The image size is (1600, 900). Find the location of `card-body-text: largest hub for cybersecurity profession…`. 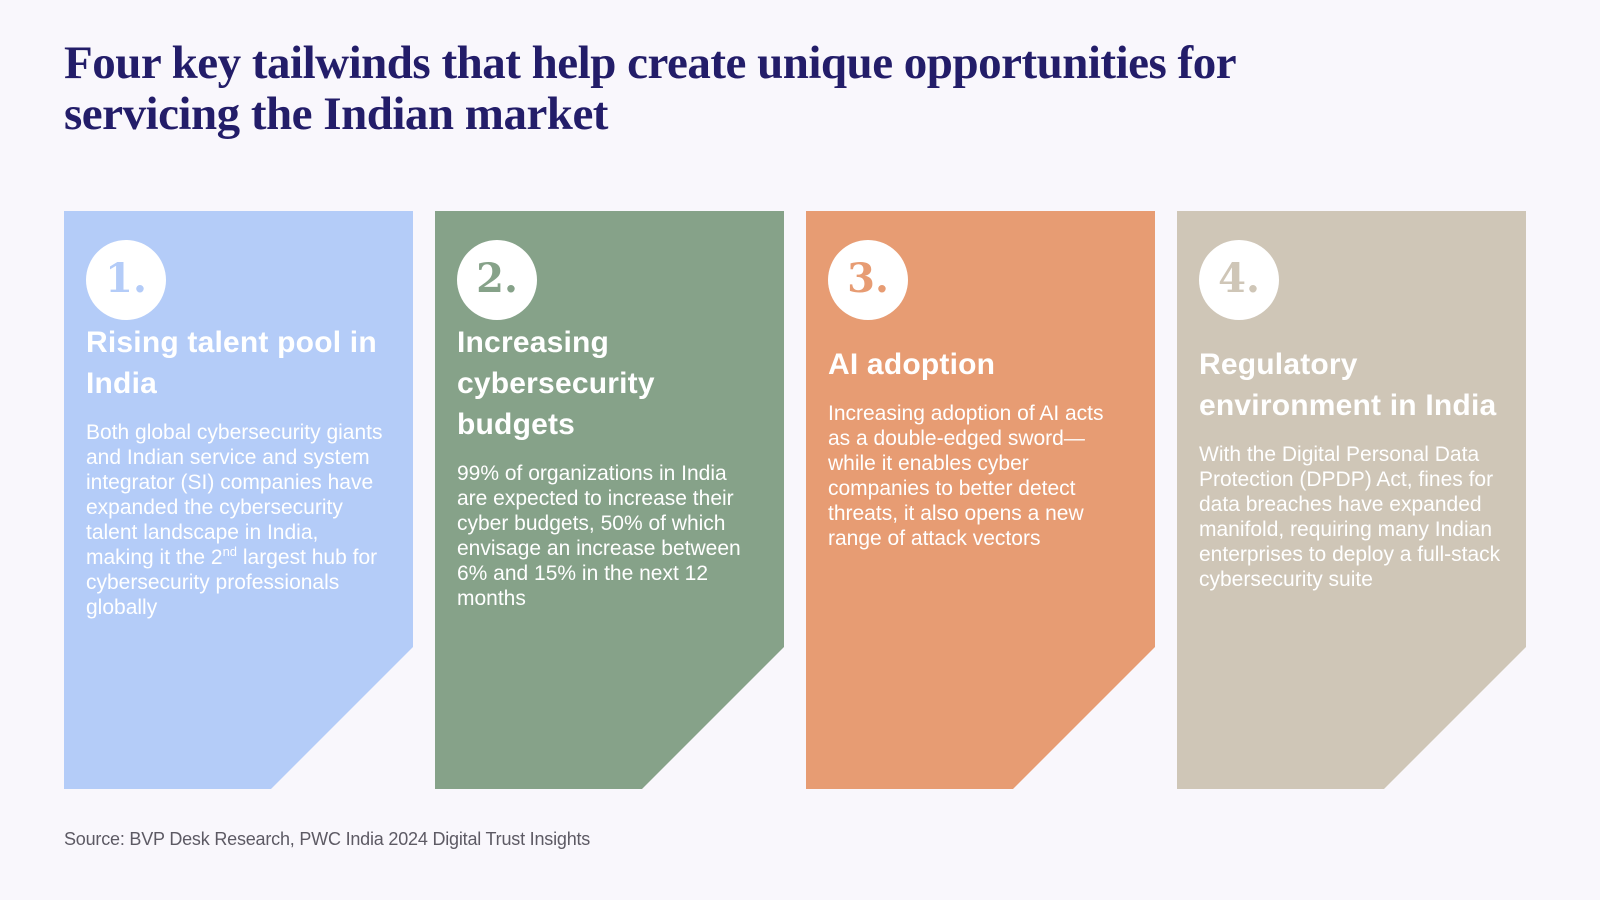

card-body-text: largest hub for cybersecurity profession… is located at coordinates (232, 582).